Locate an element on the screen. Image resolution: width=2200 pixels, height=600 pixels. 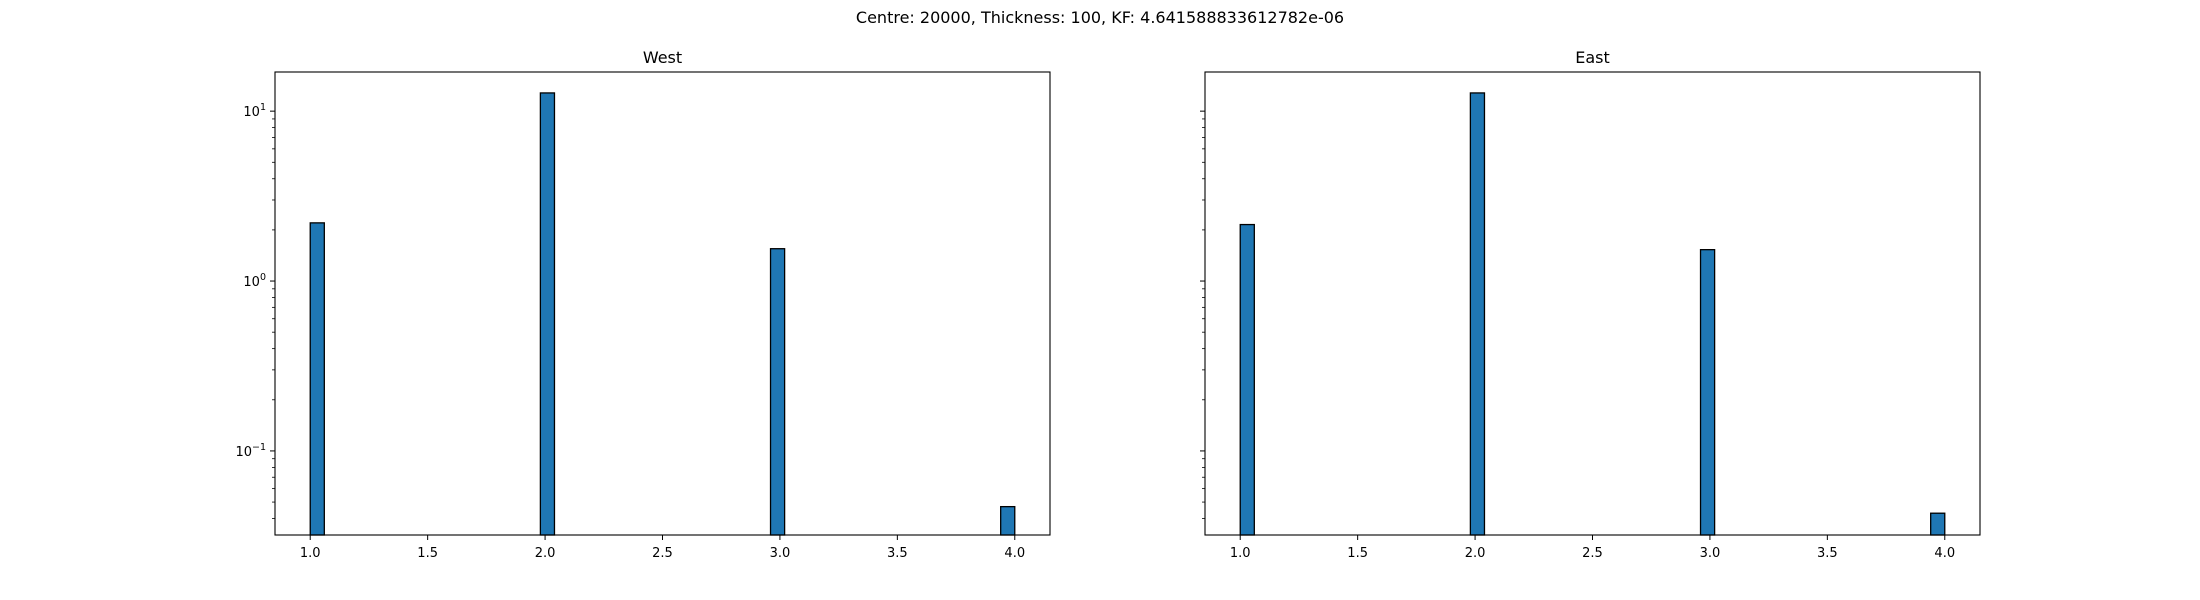
panel-title: East is located at coordinates (1592, 57).